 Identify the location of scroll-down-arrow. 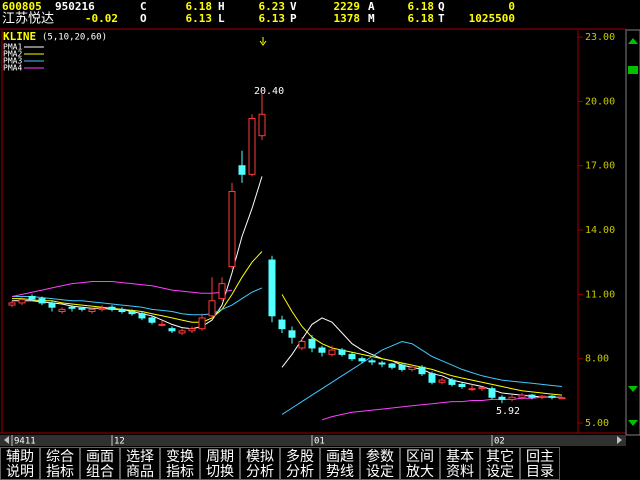
(633, 389).